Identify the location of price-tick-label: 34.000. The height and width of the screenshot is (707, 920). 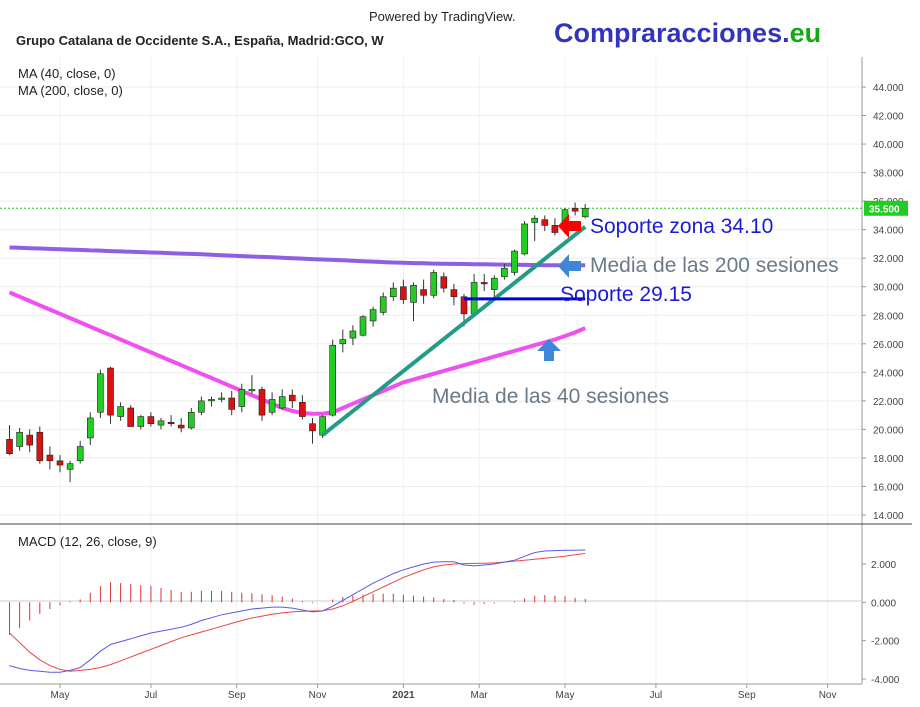
(888, 231).